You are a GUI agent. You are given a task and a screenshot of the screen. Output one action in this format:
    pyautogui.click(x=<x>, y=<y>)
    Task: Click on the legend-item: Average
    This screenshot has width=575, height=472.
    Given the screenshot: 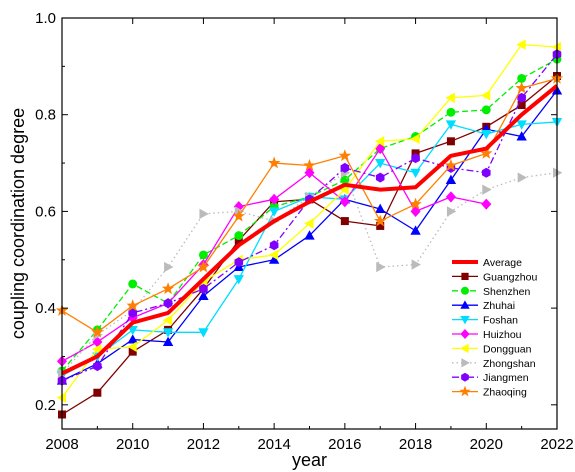 What is the action you would take?
    pyautogui.click(x=487, y=263)
    